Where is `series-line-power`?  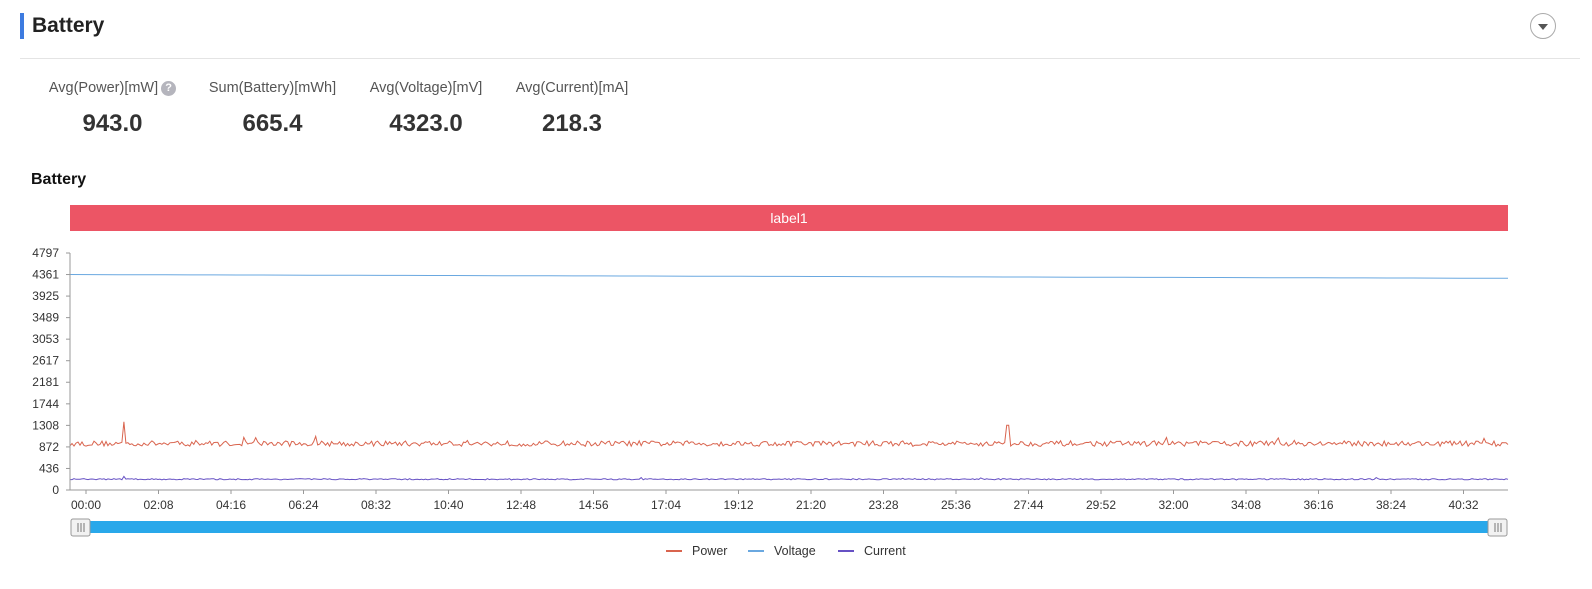
series-line-power is located at coordinates (789, 434).